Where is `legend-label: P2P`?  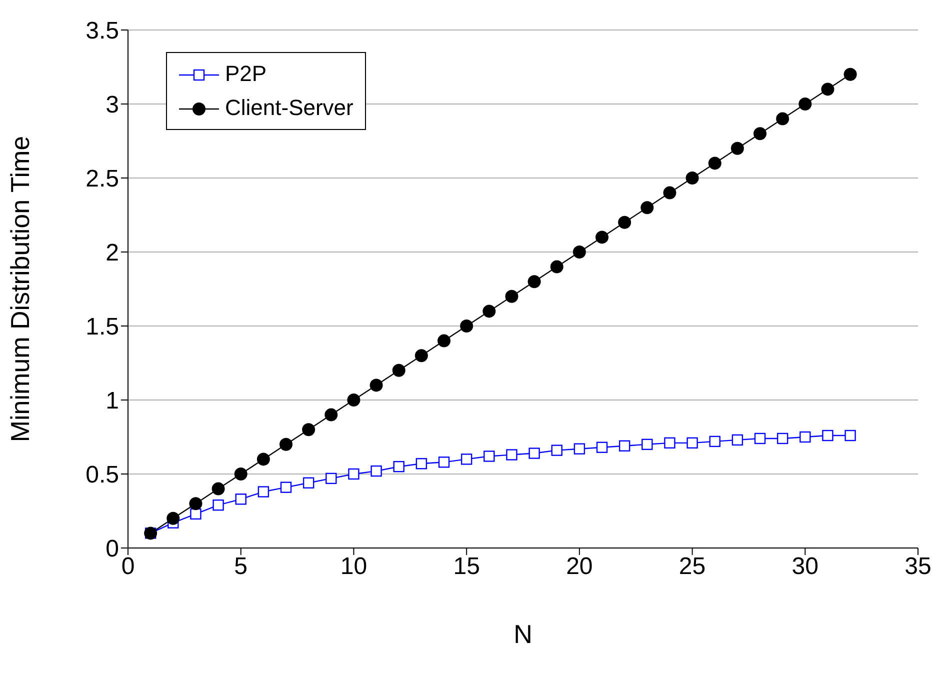 legend-label: P2P is located at coordinates (246, 74).